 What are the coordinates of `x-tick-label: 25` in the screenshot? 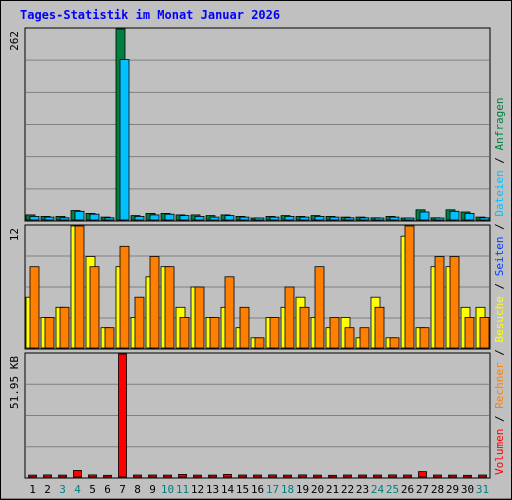 It's located at (392, 489).